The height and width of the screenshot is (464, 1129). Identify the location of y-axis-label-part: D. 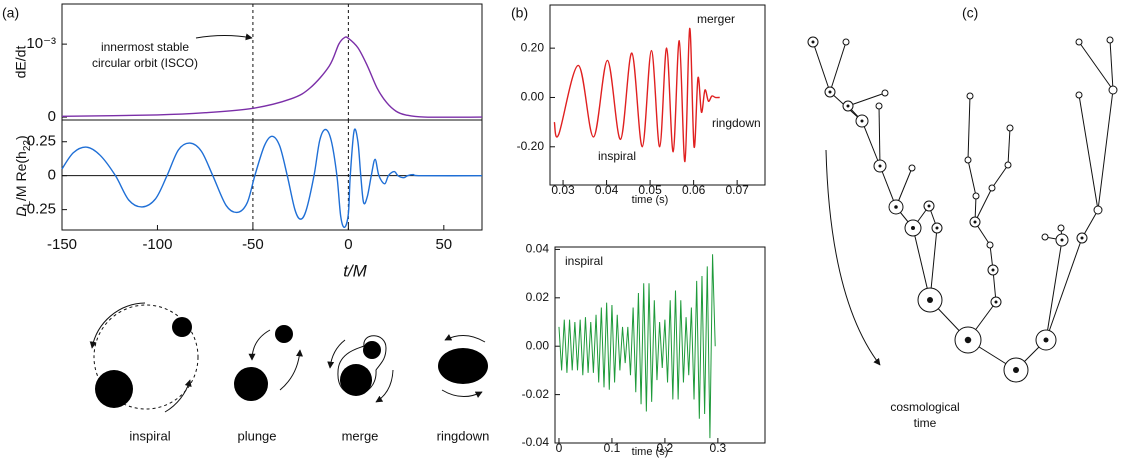
(21, 212).